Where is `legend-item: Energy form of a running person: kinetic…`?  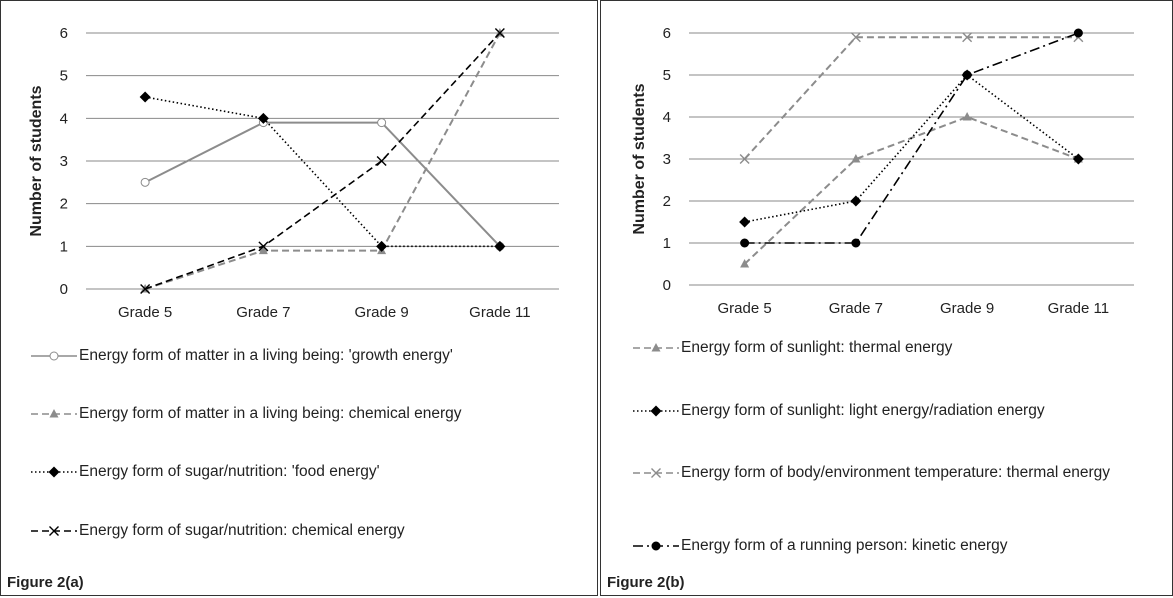 legend-item: Energy form of a running person: kinetic… is located at coordinates (898, 545).